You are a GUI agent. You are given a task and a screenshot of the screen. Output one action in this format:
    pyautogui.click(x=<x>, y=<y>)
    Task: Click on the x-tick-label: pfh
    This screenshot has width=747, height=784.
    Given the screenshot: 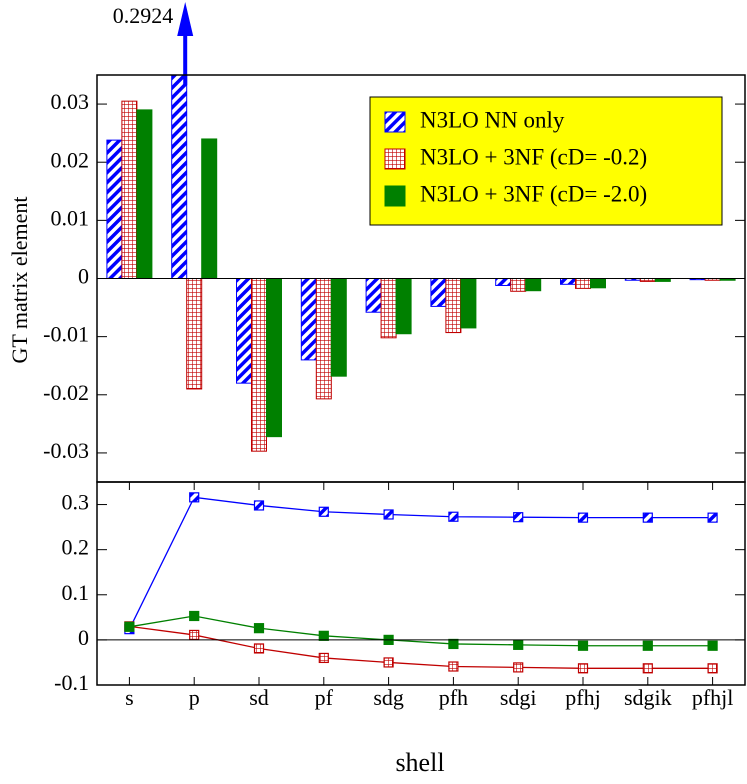 What is the action you would take?
    pyautogui.click(x=453, y=697)
    